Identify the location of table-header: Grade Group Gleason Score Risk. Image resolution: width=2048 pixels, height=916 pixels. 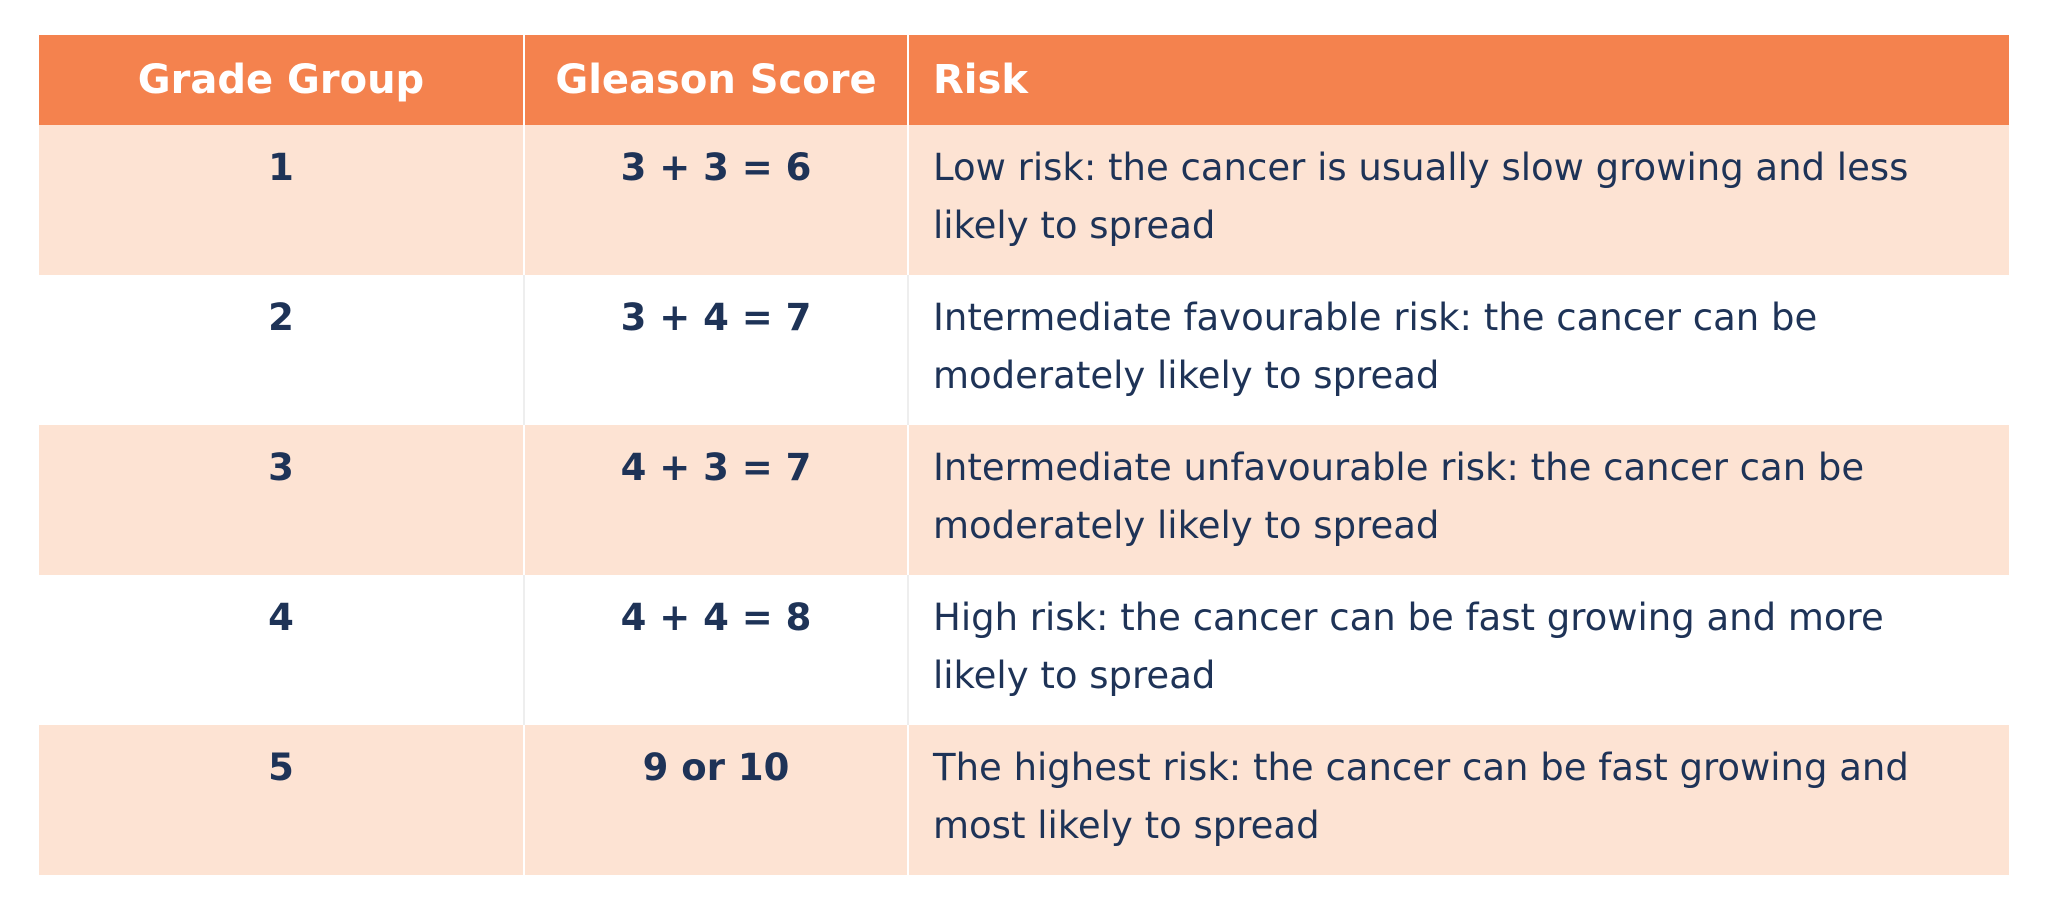
(1024, 80).